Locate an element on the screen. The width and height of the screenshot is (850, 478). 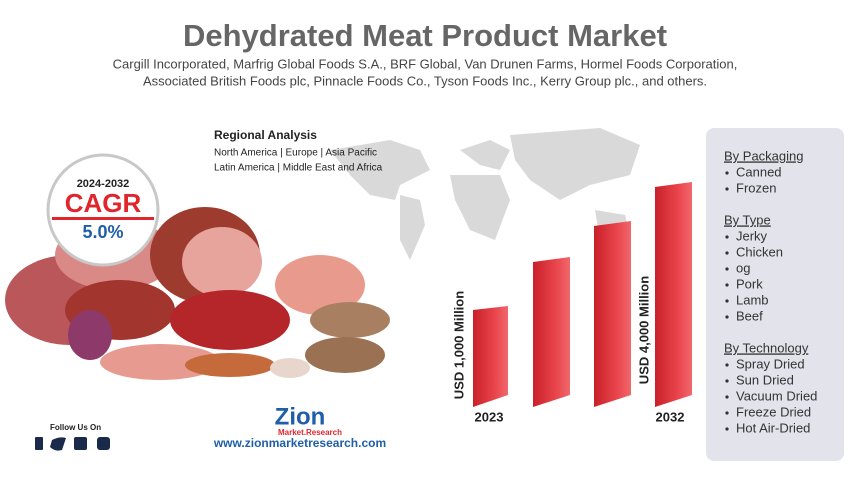
end-value-label: USD 4,000 Million is located at coordinates (643, 330).